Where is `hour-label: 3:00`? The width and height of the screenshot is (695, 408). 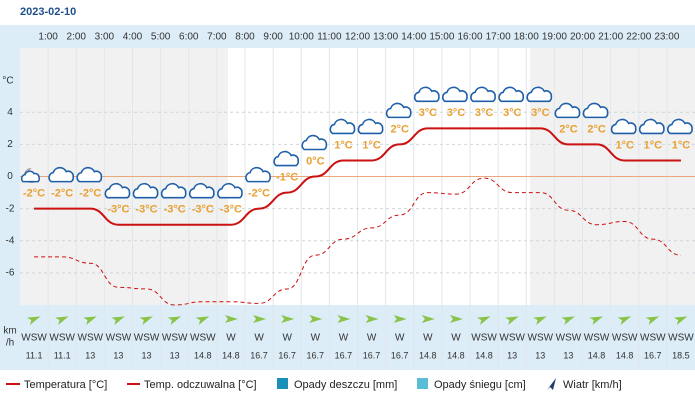
hour-label: 3:00 is located at coordinates (105, 37).